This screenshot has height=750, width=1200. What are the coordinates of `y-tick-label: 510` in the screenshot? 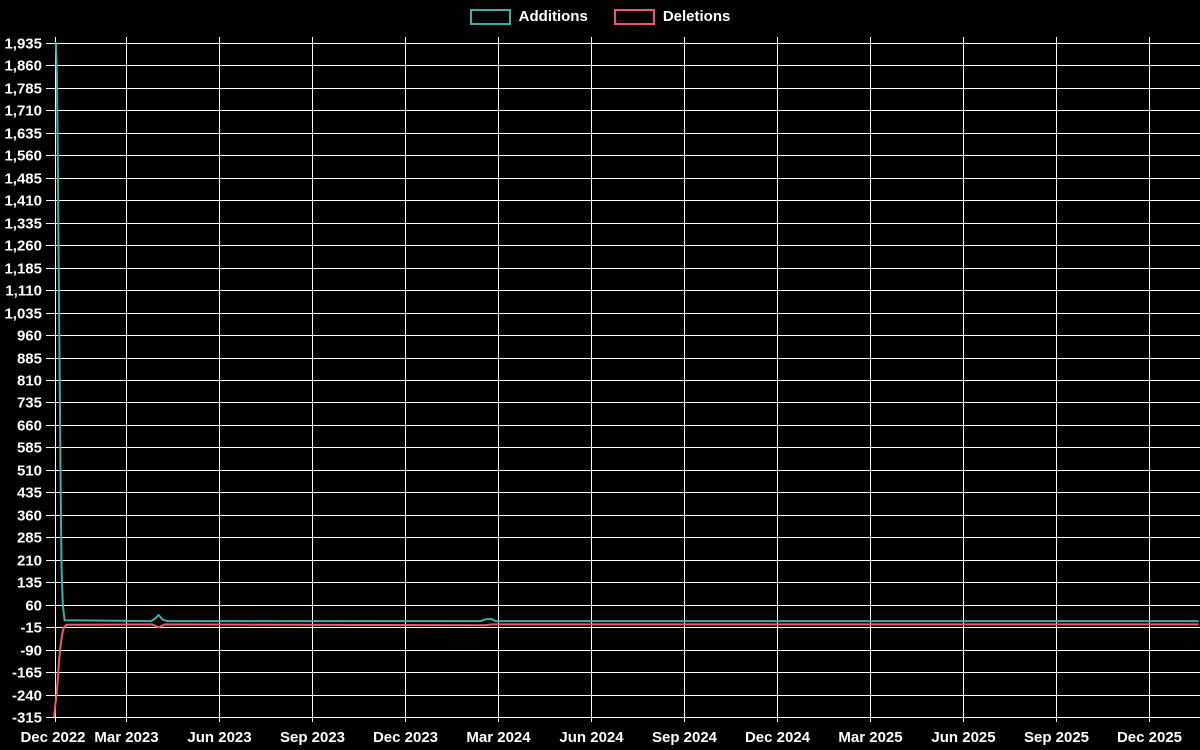 It's located at (29, 471).